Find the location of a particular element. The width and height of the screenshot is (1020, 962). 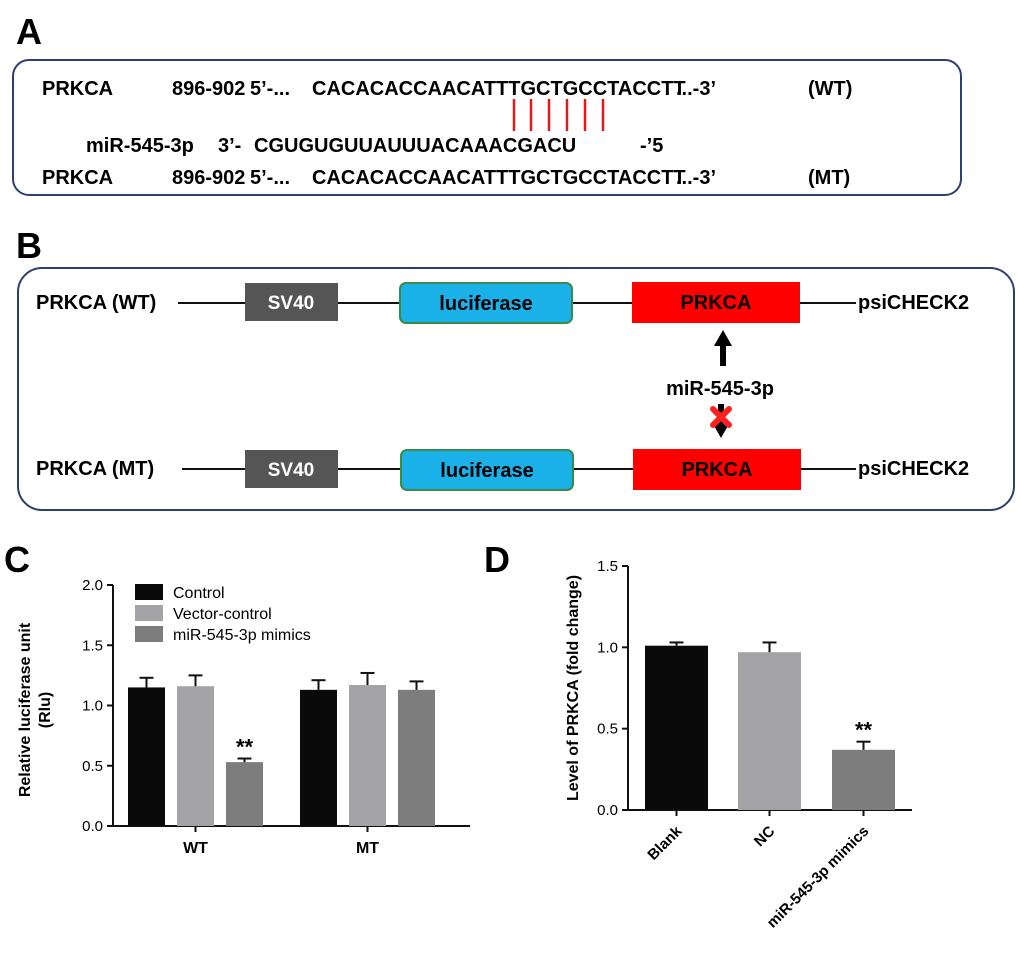

mt-suffix: ...-3’ is located at coordinates (696, 178).